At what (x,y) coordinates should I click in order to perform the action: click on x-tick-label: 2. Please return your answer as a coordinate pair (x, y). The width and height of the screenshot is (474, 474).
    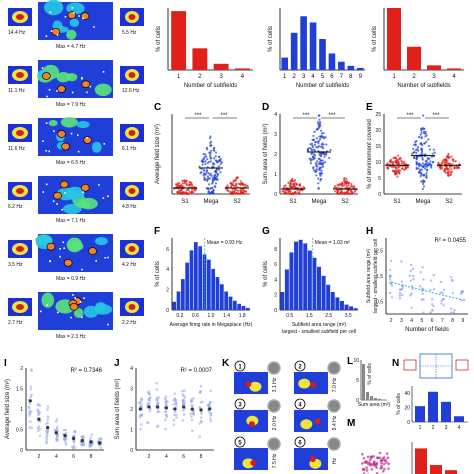
    Looking at the image, I should click on (294, 77).